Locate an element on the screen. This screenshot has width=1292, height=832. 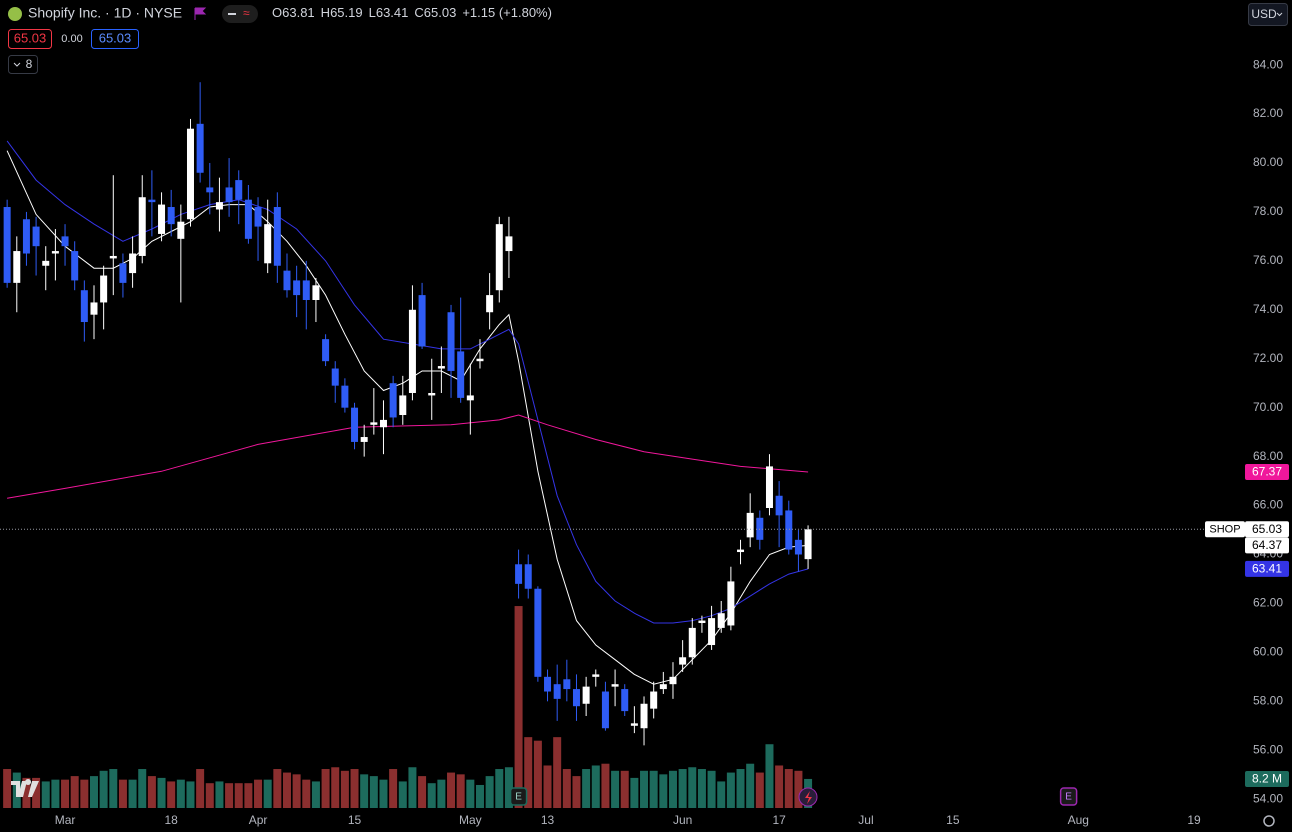
ohlc-key: L is located at coordinates (372, 12).